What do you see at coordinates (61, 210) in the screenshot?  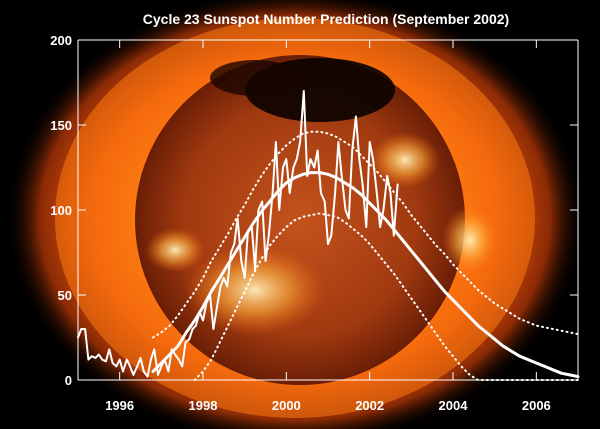 I see `y-tick-label-100: 100` at bounding box center [61, 210].